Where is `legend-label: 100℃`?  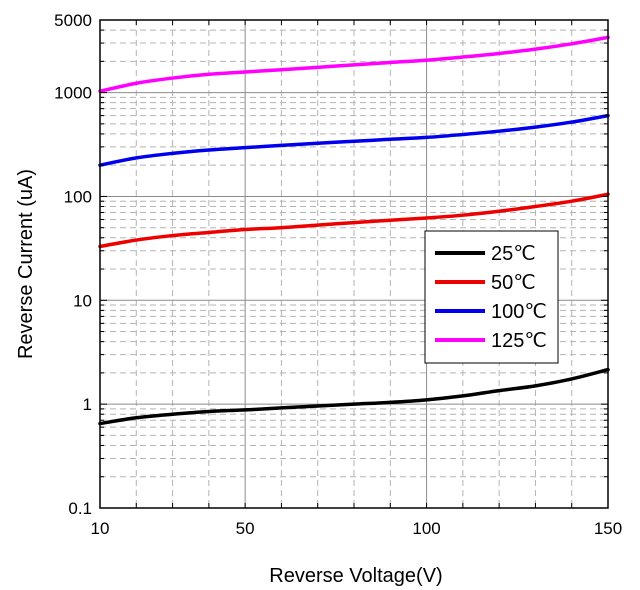 legend-label: 100℃ is located at coordinates (519, 312).